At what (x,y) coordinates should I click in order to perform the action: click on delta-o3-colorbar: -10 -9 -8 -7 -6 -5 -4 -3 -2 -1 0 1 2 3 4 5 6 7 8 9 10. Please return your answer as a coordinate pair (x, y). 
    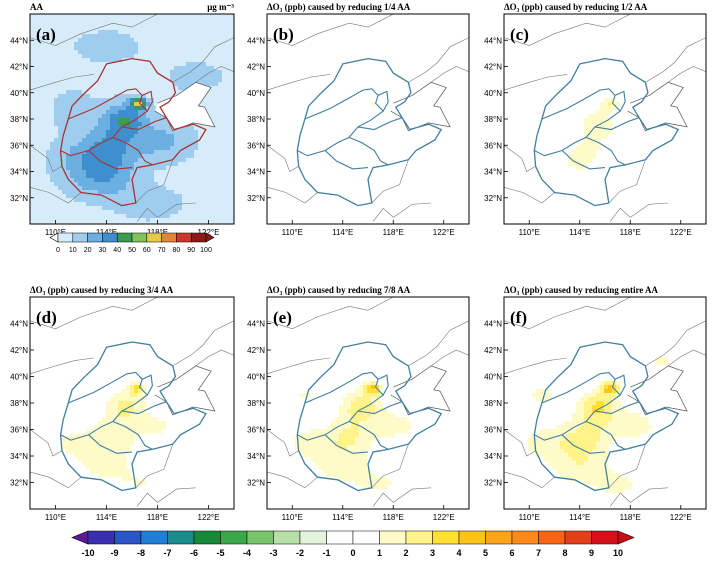
    Looking at the image, I should click on (353, 544).